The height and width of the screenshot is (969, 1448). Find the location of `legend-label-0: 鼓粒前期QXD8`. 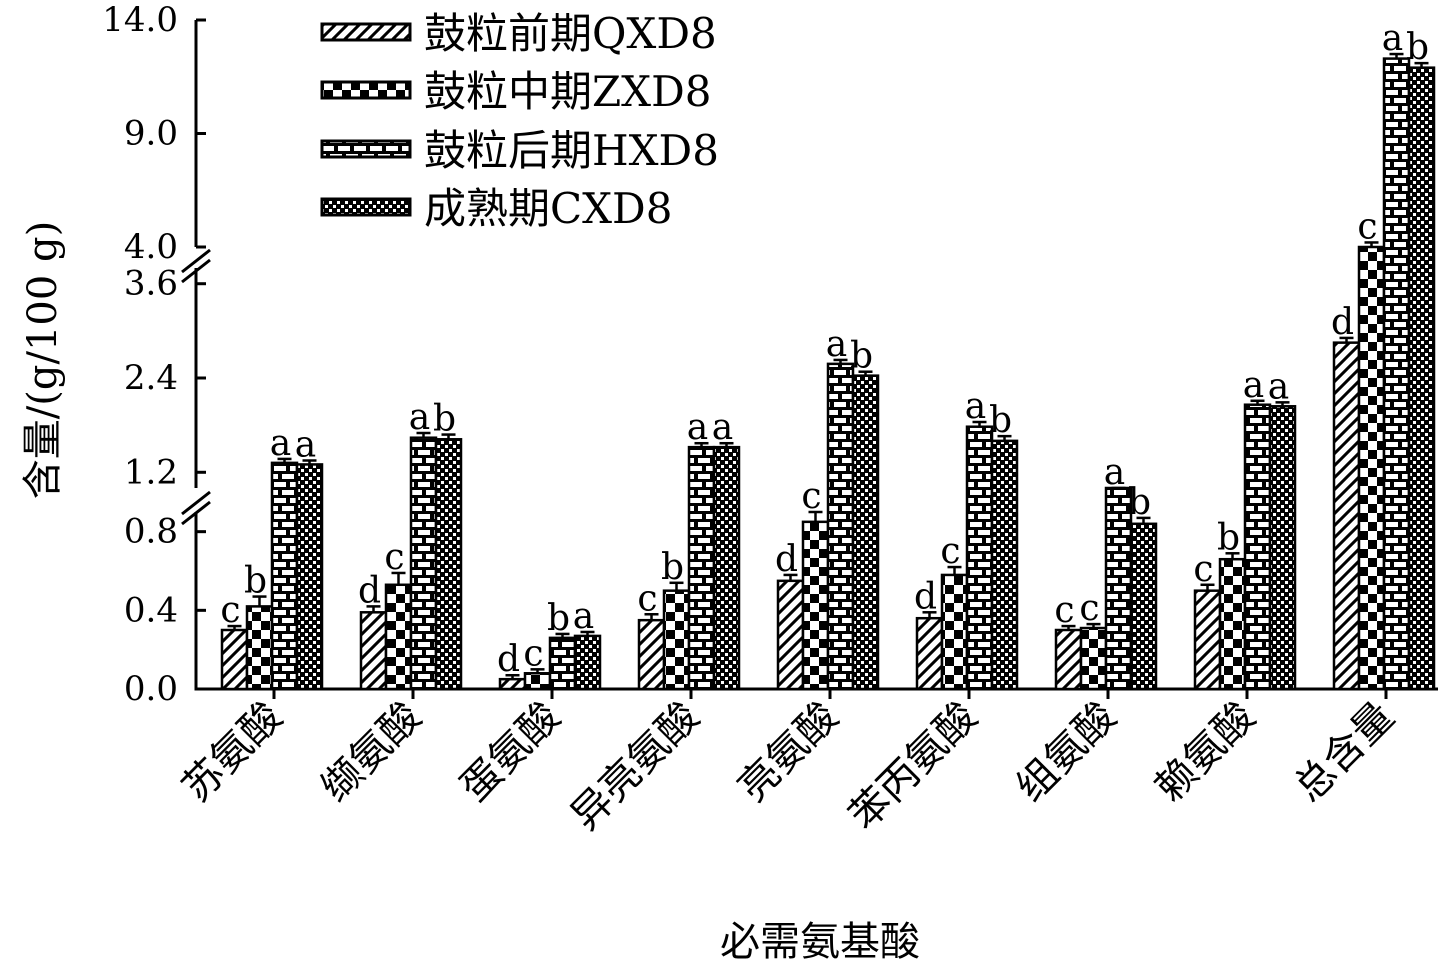

legend-label-0: 鼓粒前期QXD8 is located at coordinates (570, 33).